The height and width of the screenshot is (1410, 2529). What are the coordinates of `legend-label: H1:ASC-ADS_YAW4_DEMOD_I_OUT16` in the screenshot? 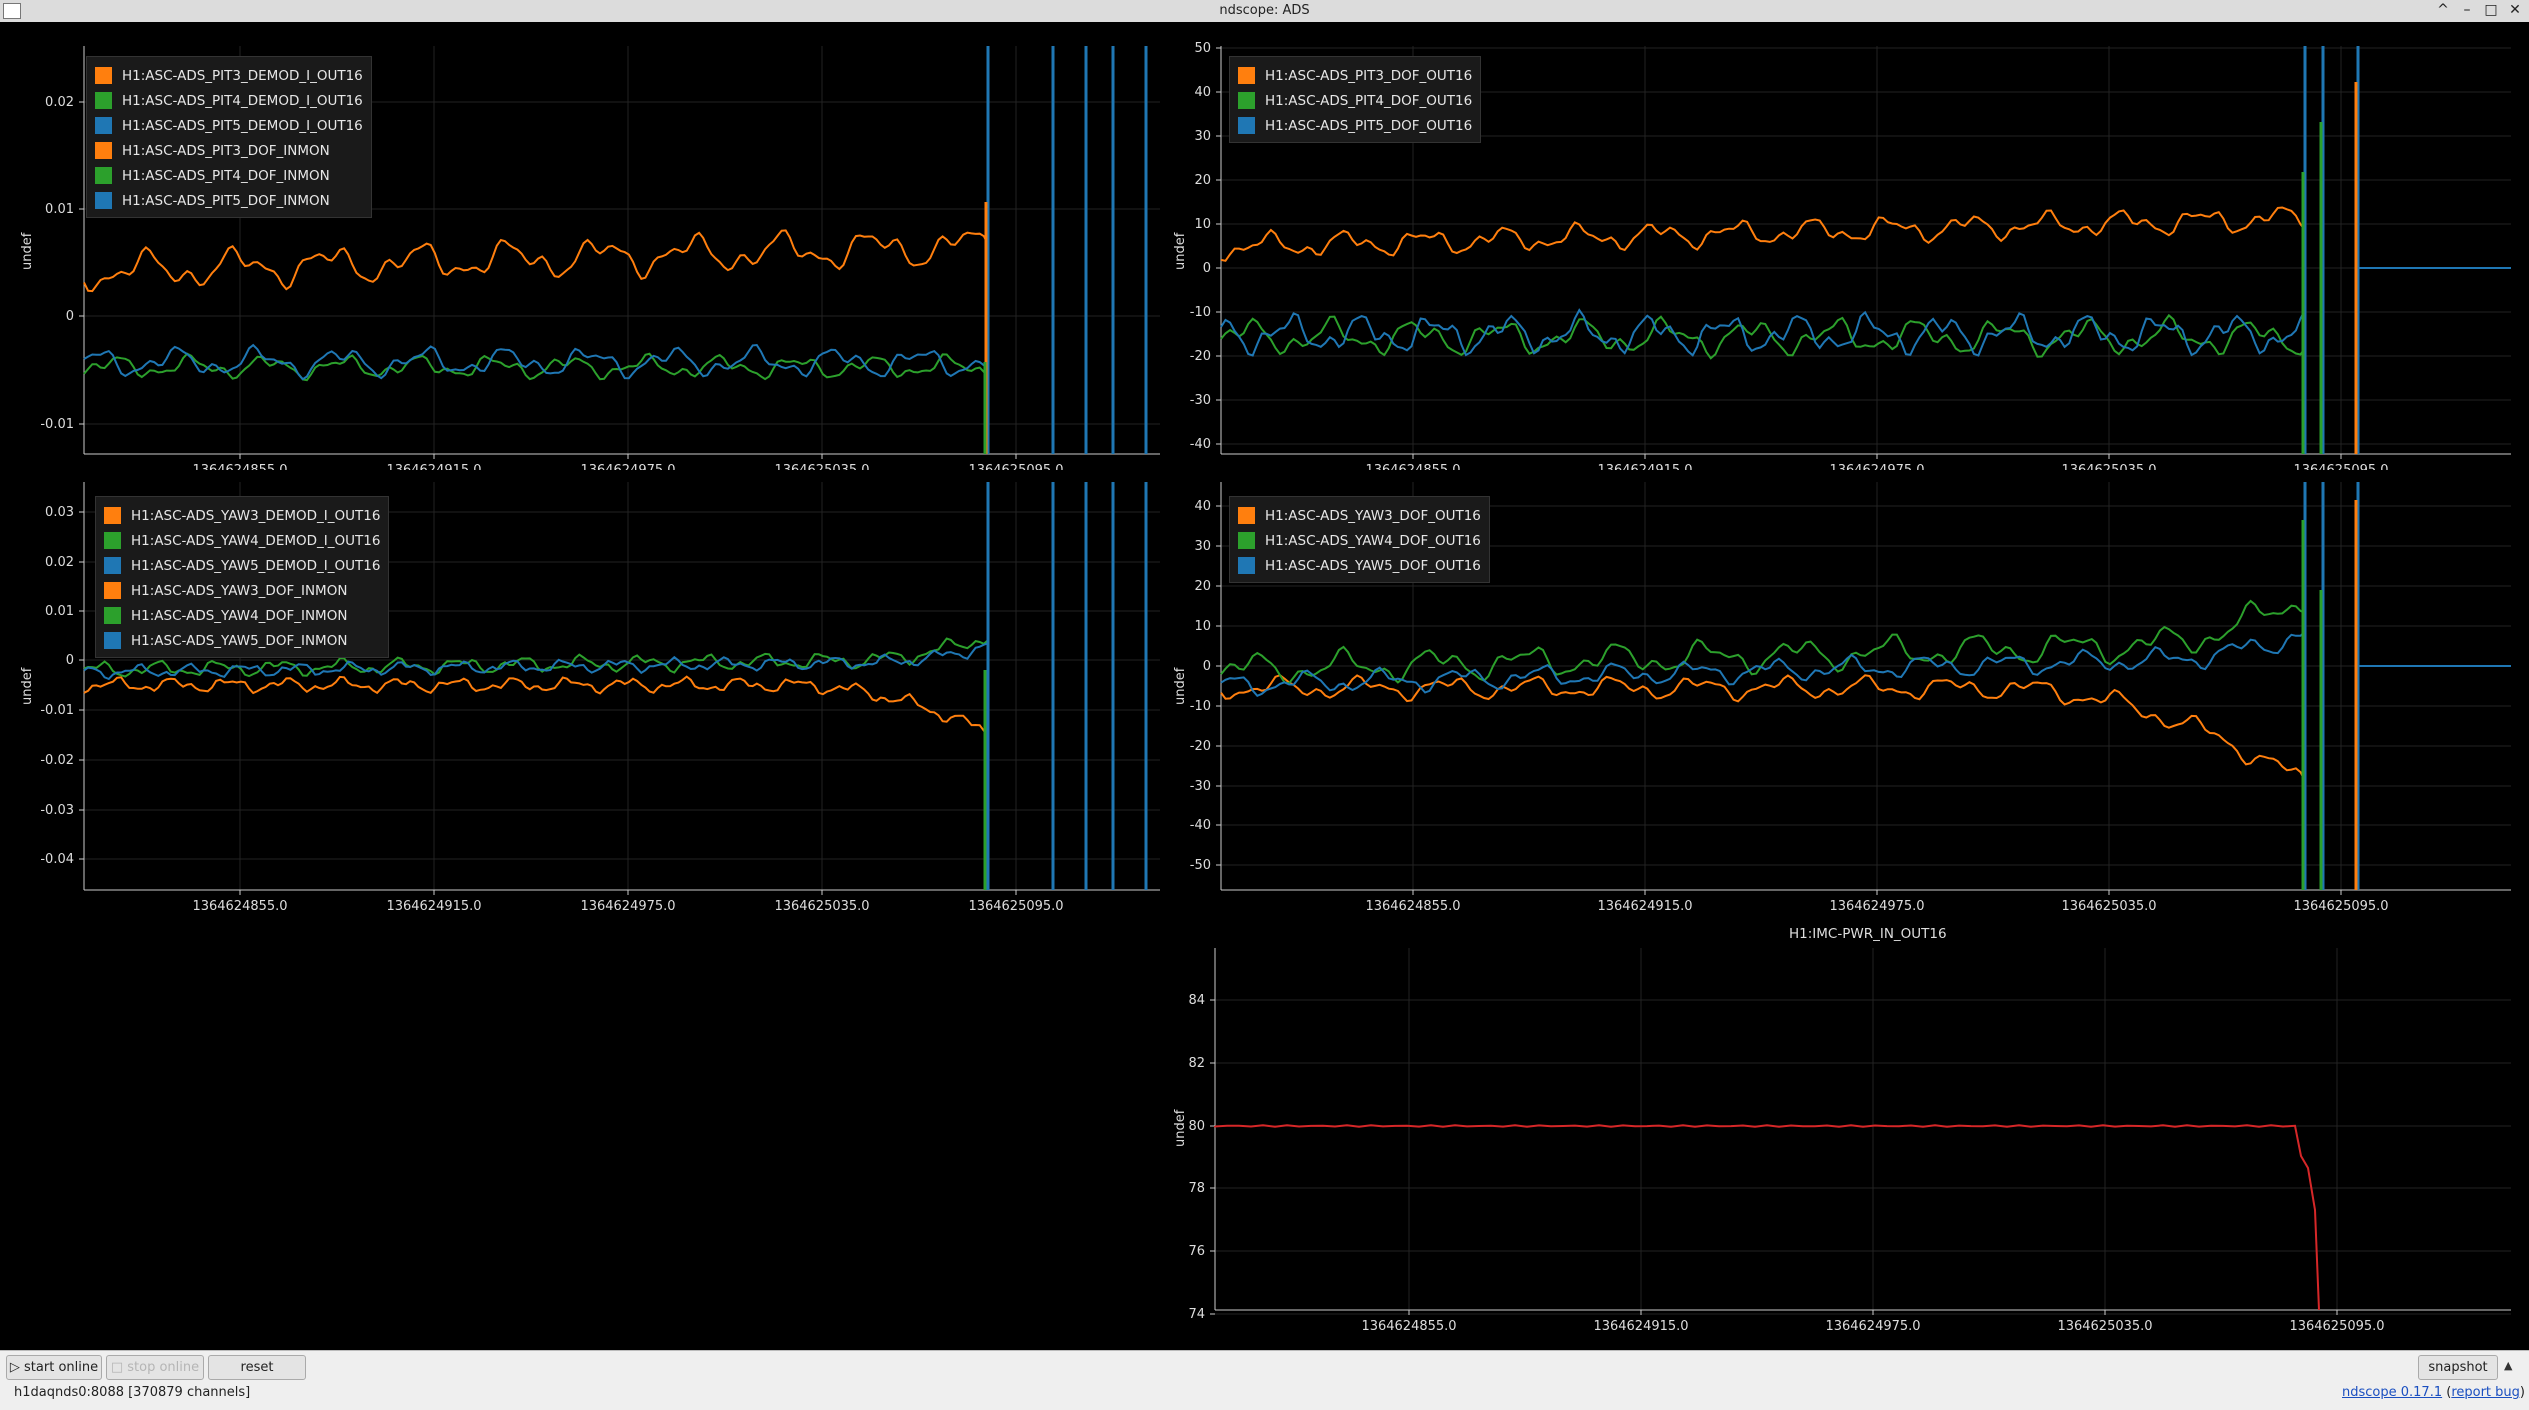 It's located at (256, 540).